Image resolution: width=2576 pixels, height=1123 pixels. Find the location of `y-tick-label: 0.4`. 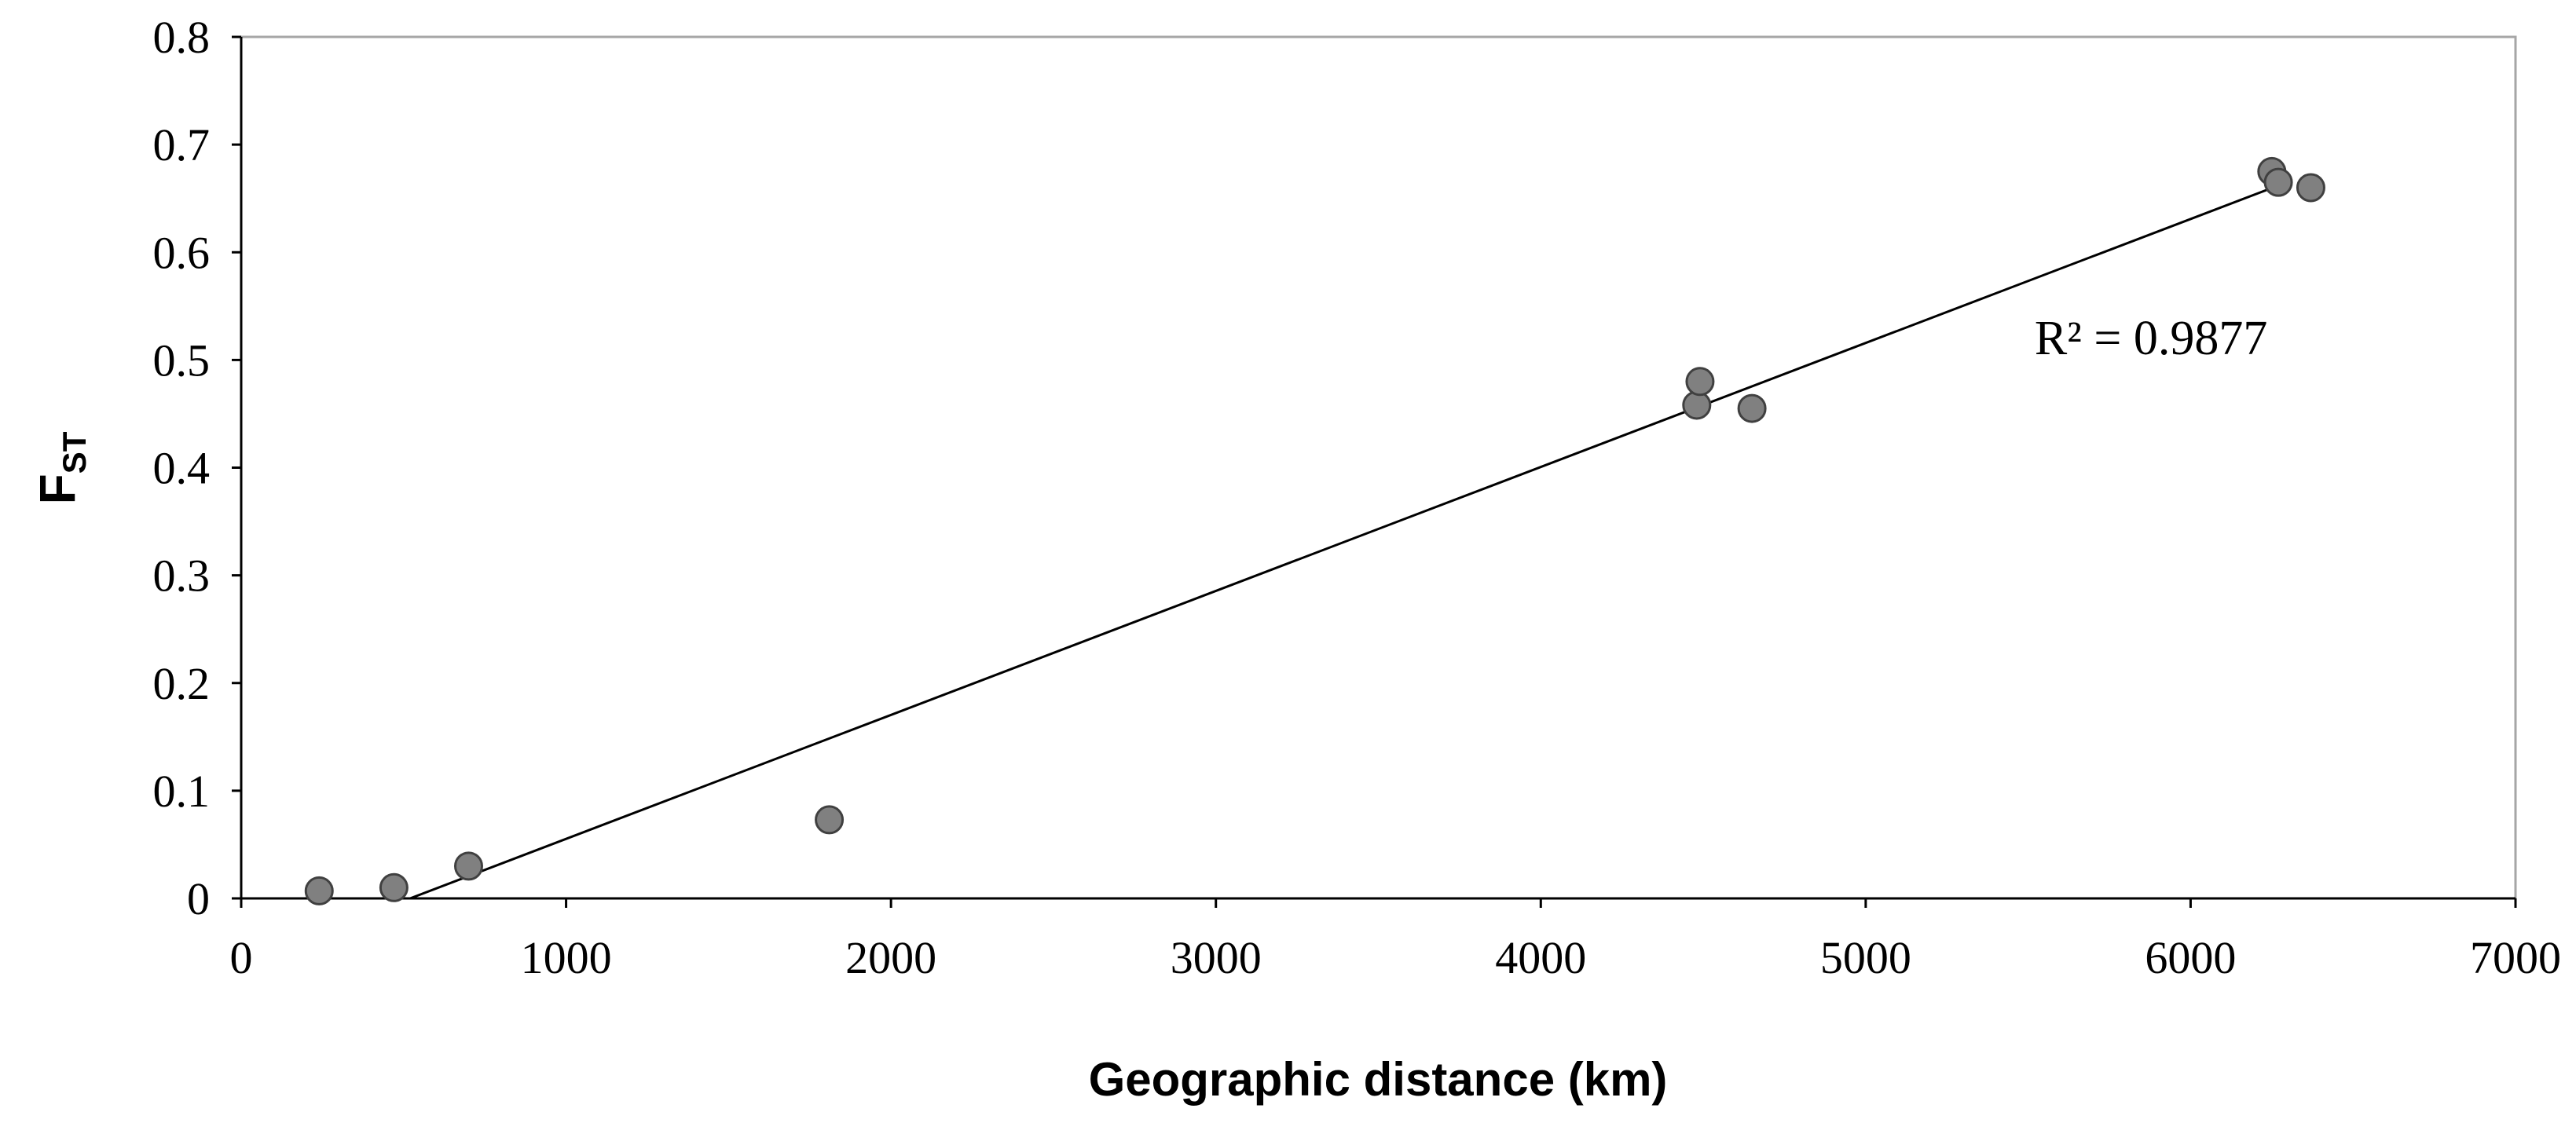

y-tick-label: 0.4 is located at coordinates (182, 468).